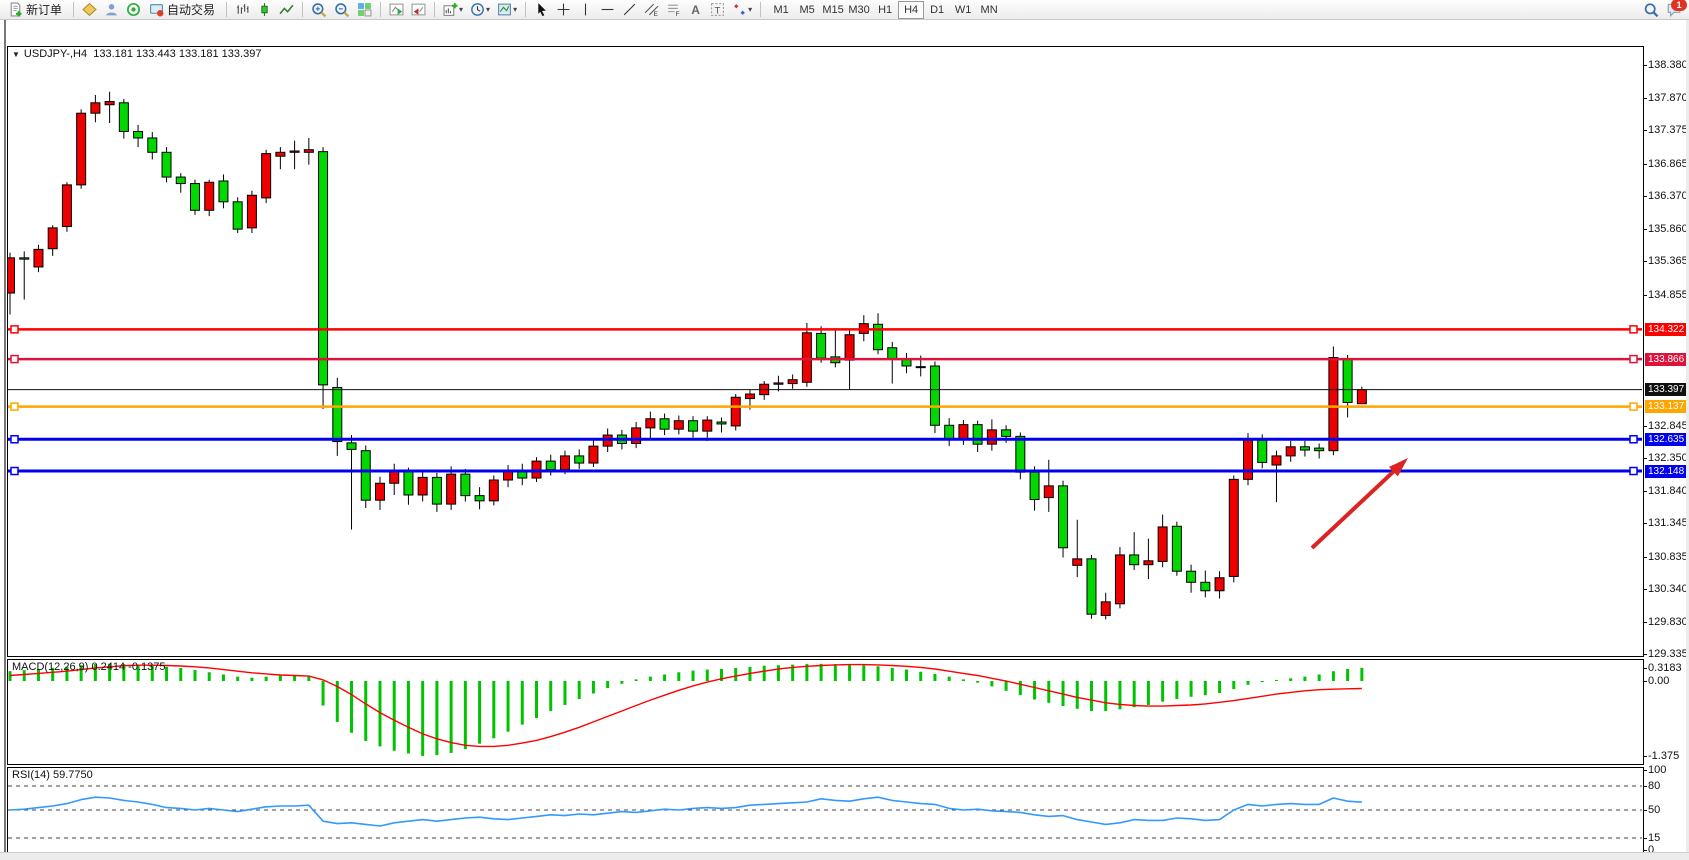 Image resolution: width=1689 pixels, height=860 pixels. What do you see at coordinates (1668, 164) in the screenshot?
I see `price-axis-label: 136.865` at bounding box center [1668, 164].